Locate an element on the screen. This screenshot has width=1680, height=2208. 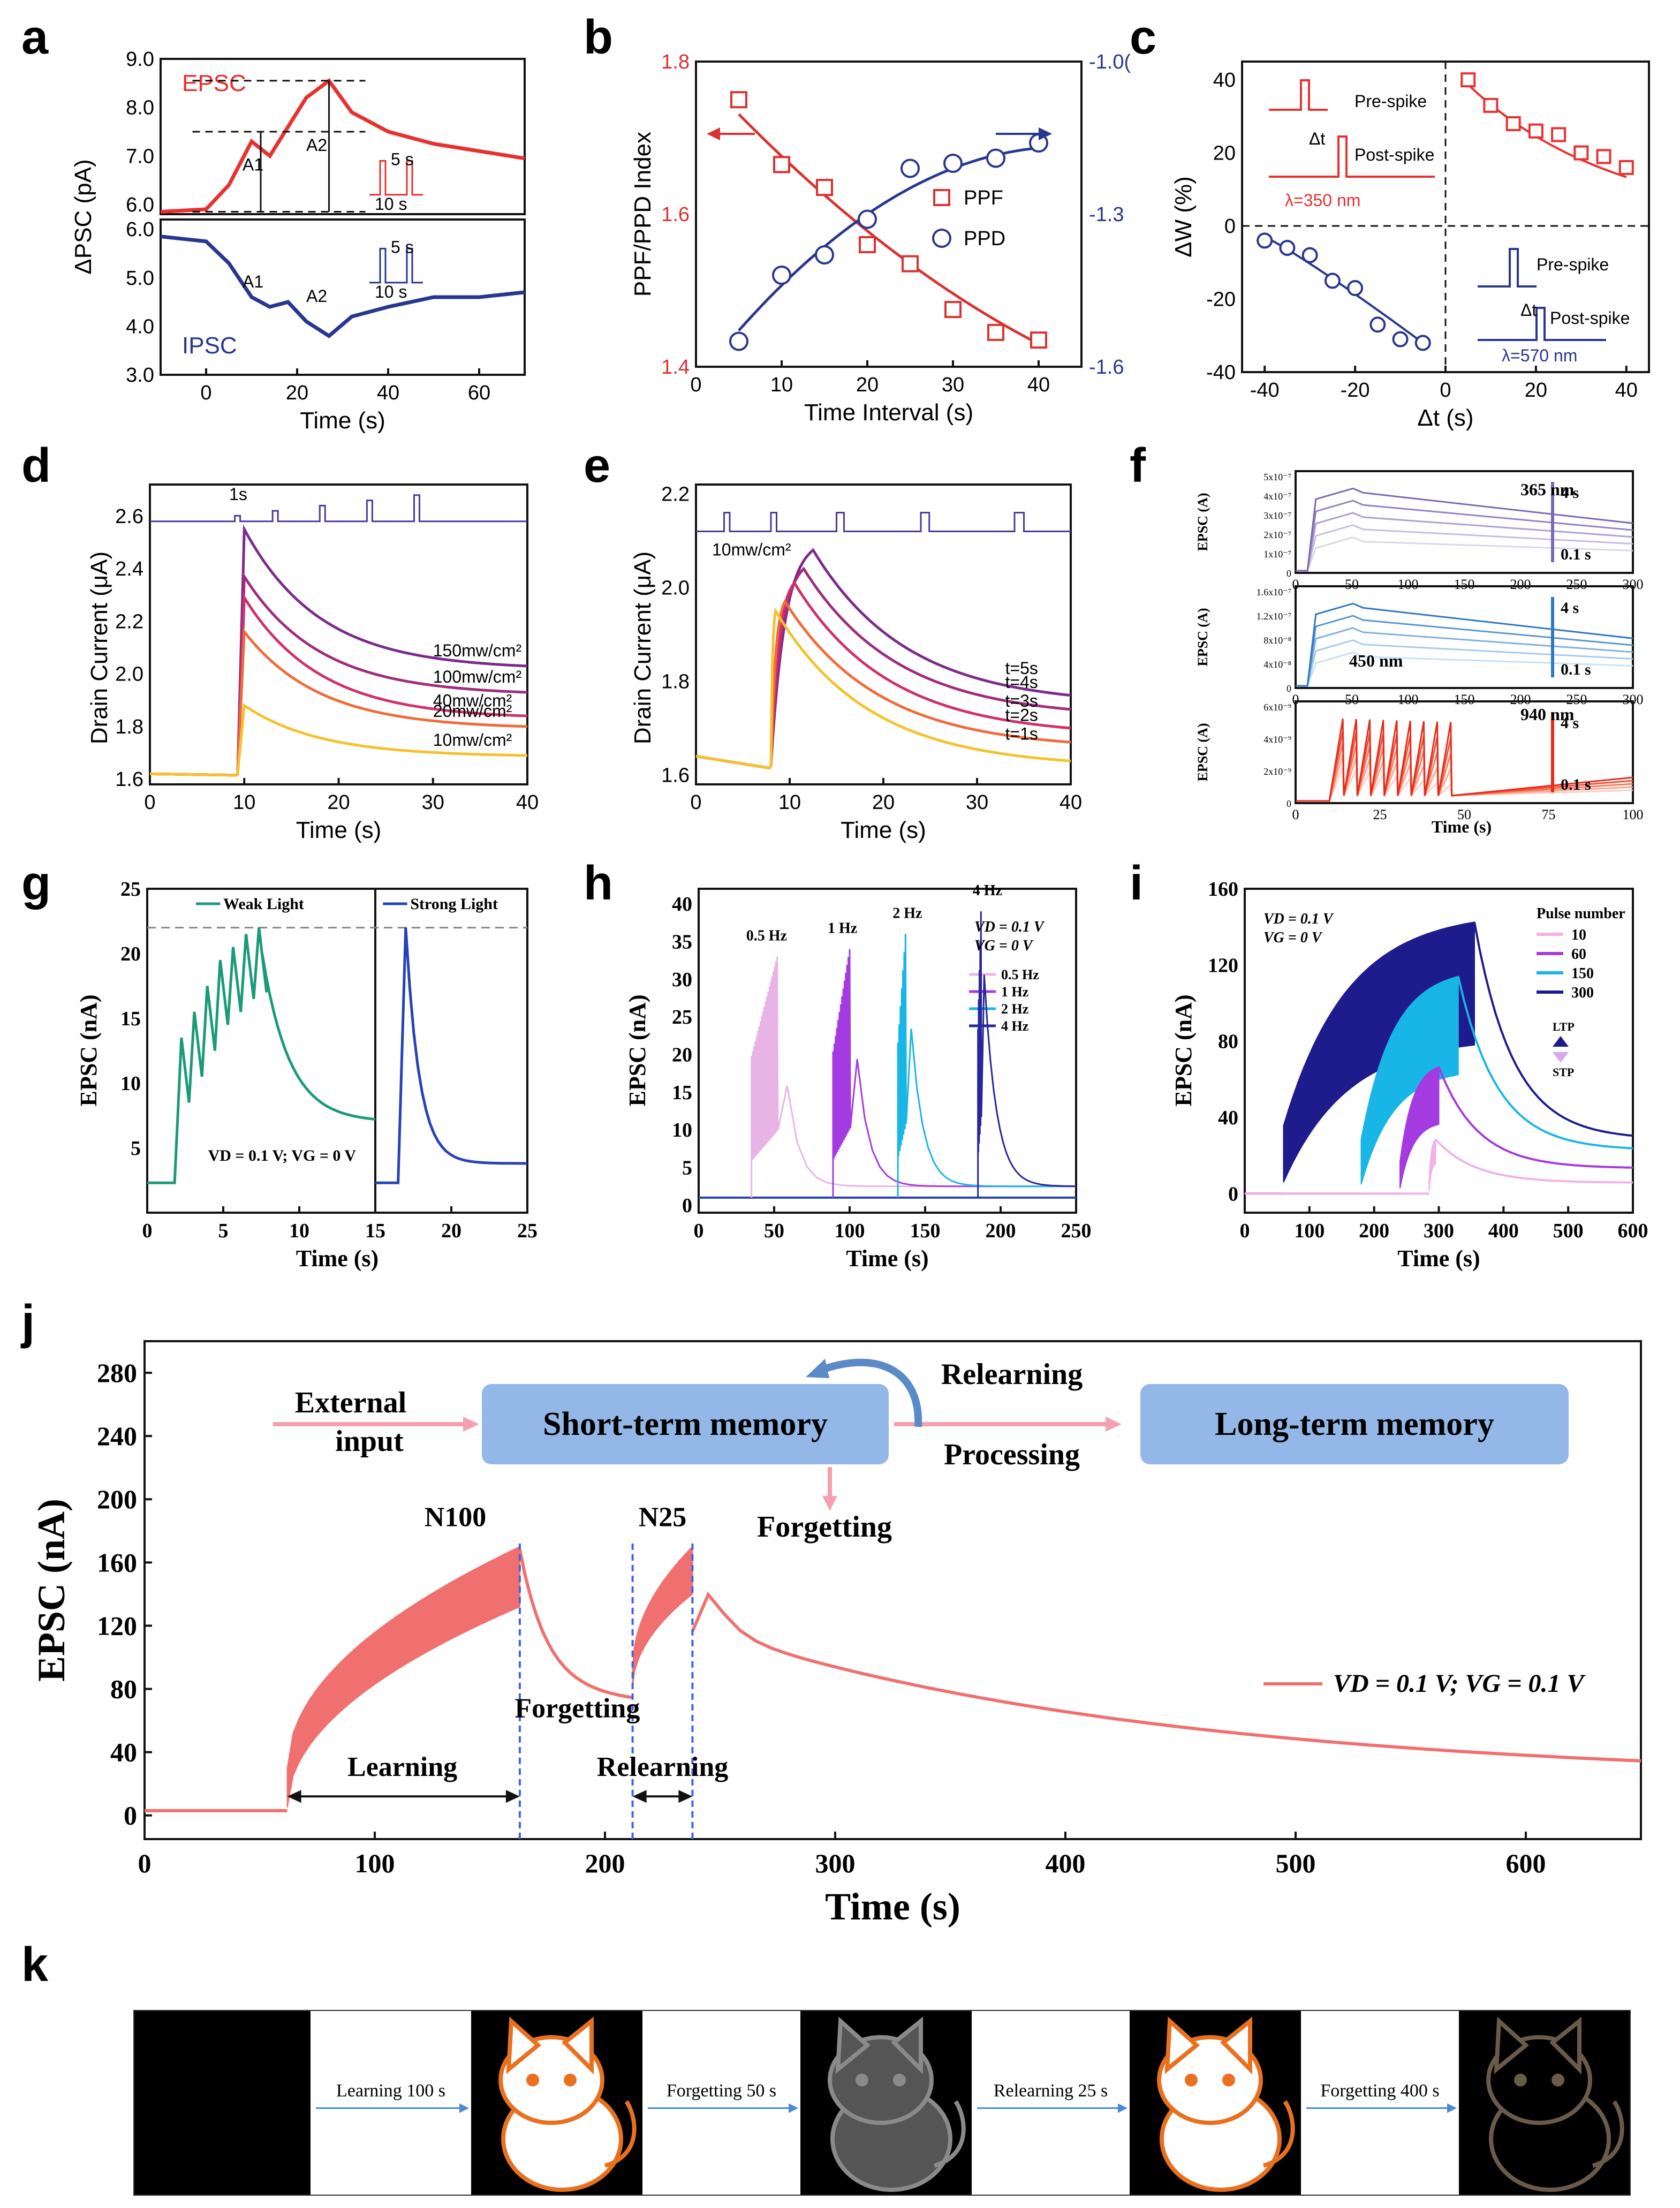
f-wavelength-label: 940 nm is located at coordinates (1547, 714).